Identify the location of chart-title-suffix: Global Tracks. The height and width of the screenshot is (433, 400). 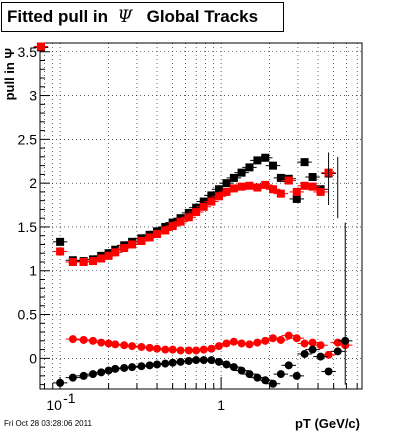
(202, 16).